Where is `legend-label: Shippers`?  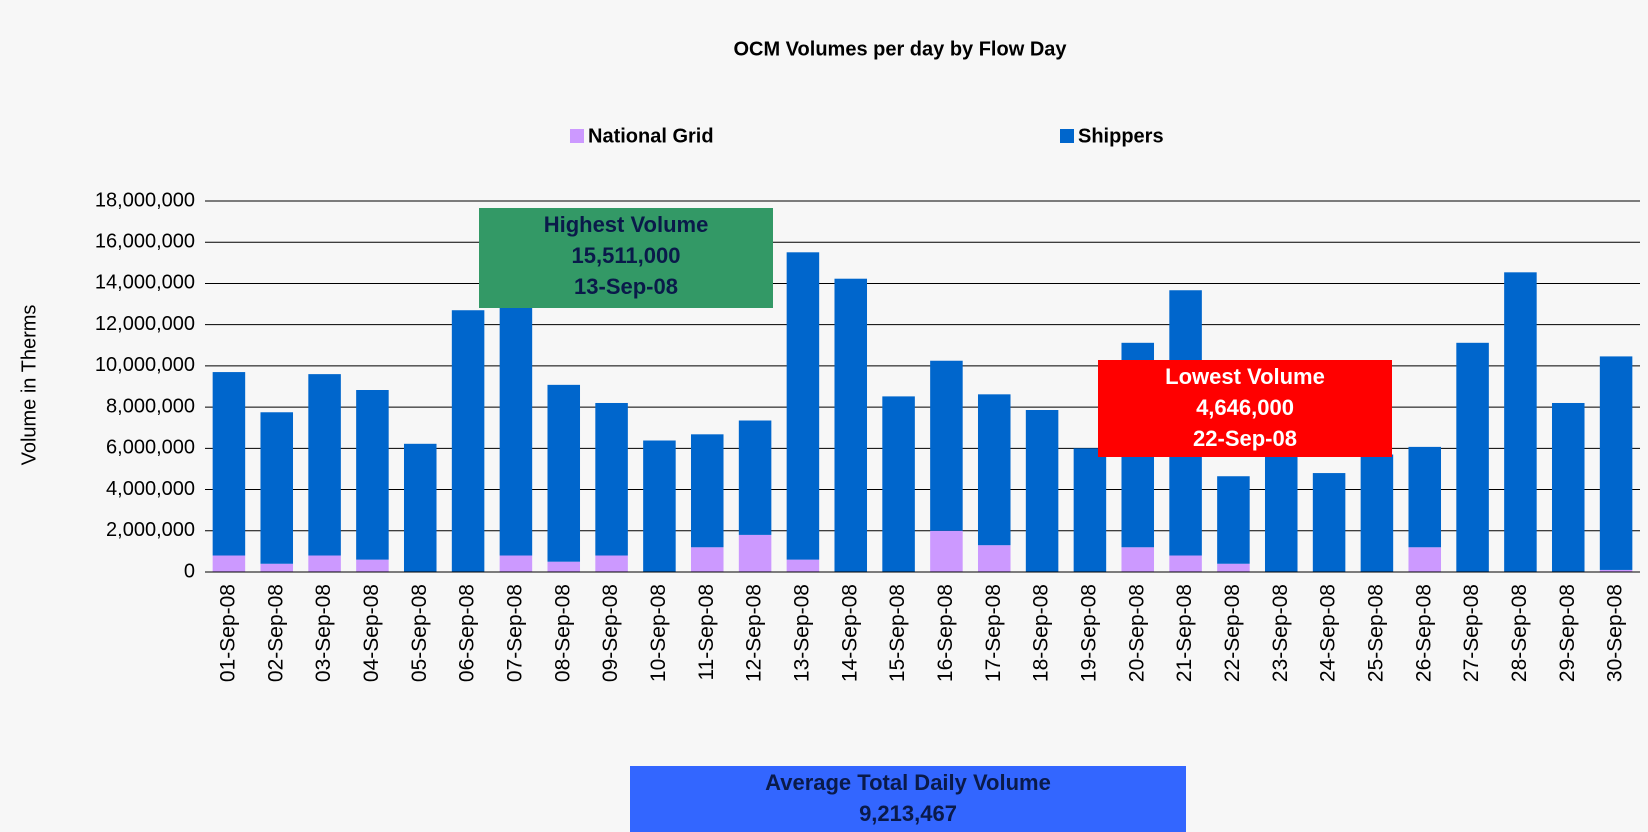
legend-label: Shippers is located at coordinates (1121, 136).